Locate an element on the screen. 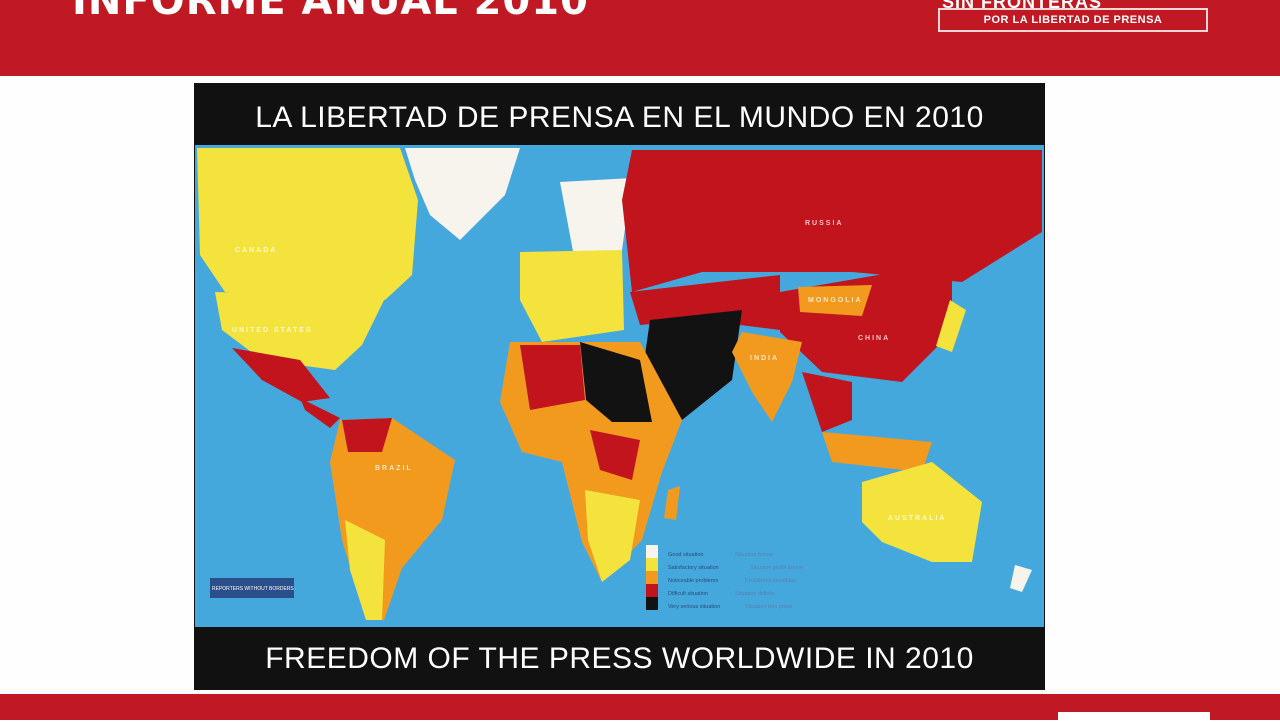 The height and width of the screenshot is (722, 1280). legend-swatch-problems is located at coordinates (652, 577).